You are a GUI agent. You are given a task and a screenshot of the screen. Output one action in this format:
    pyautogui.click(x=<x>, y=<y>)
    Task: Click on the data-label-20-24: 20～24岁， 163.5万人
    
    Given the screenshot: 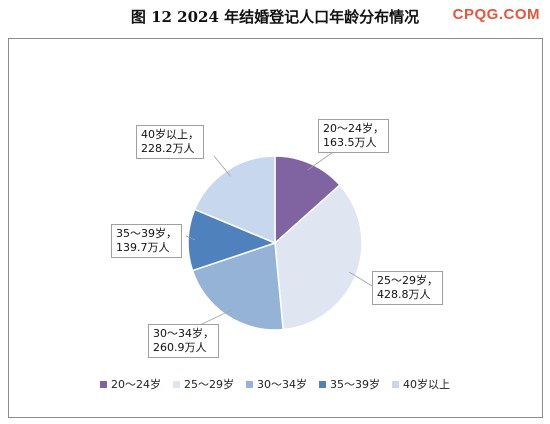 What is the action you would take?
    pyautogui.click(x=353, y=136)
    